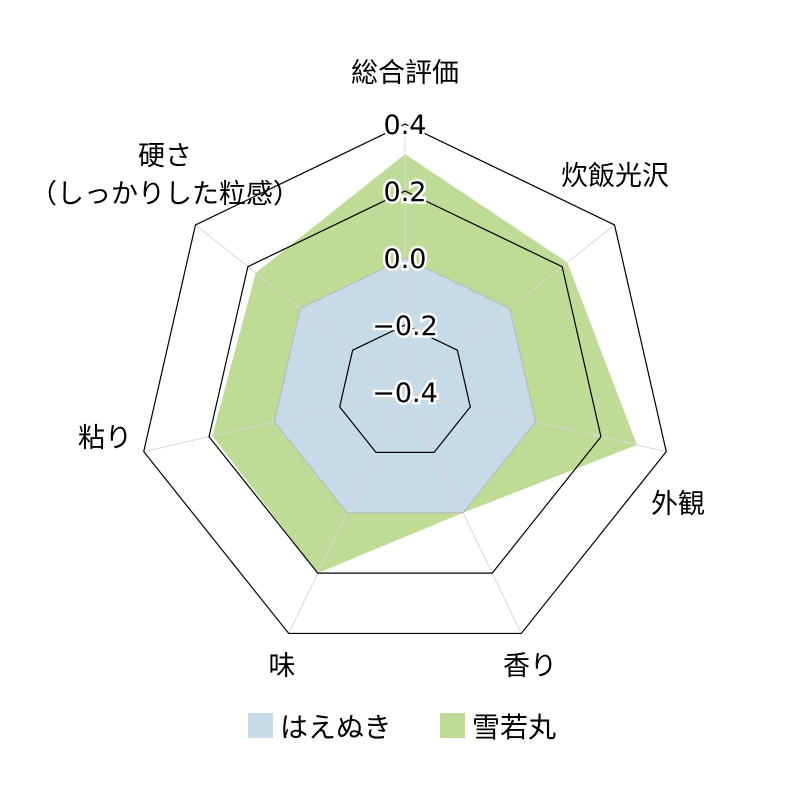 This screenshot has width=800, height=800. I want to click on tick-label: 0.0, so click(405, 259).